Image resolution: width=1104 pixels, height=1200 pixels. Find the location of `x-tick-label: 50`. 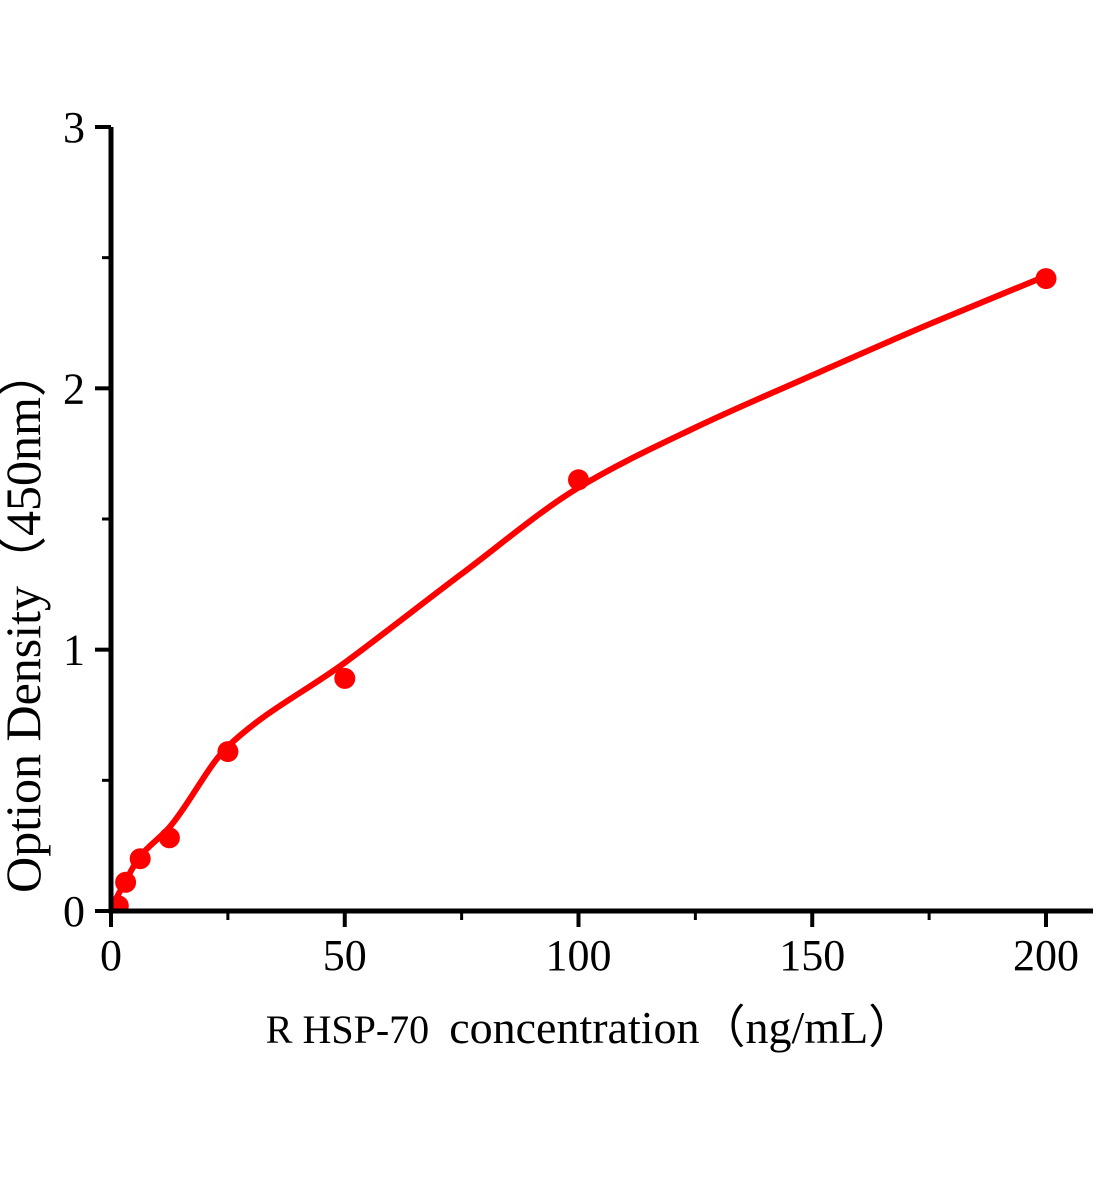

x-tick-label: 50 is located at coordinates (345, 955).